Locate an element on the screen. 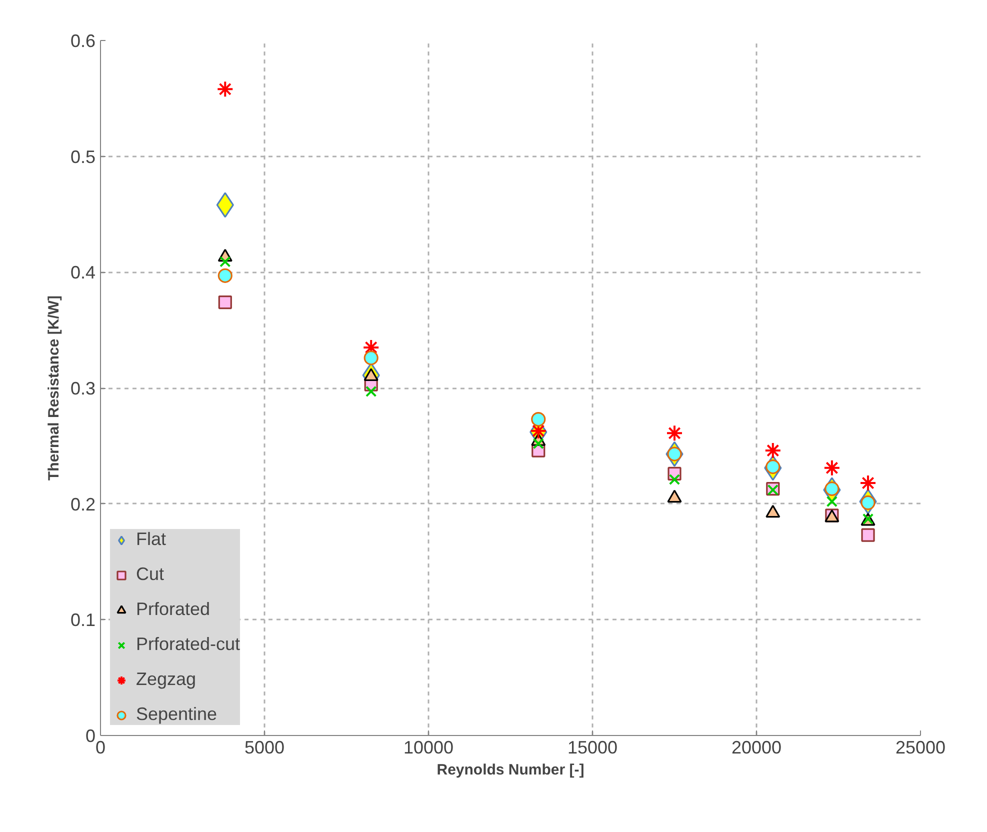 The image size is (987, 832). y-tick-label: 0.6 is located at coordinates (83, 41).